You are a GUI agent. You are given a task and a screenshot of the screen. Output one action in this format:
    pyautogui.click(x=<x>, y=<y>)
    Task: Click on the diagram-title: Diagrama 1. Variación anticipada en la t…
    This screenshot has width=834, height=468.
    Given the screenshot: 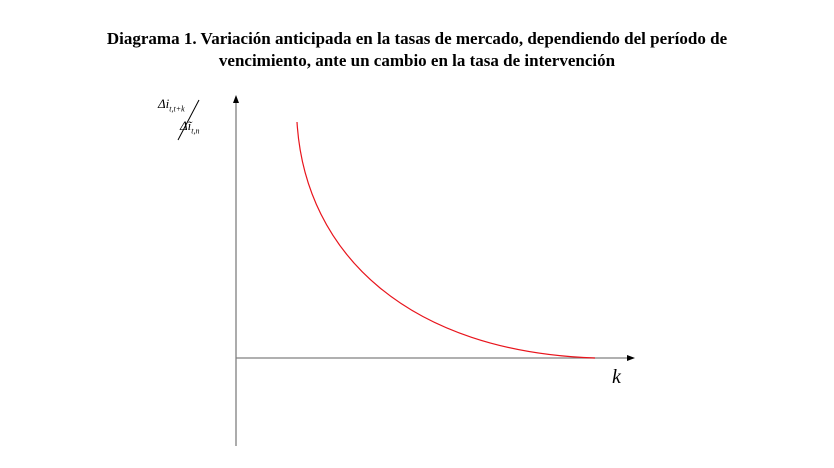 What is the action you would take?
    pyautogui.click(x=417, y=50)
    